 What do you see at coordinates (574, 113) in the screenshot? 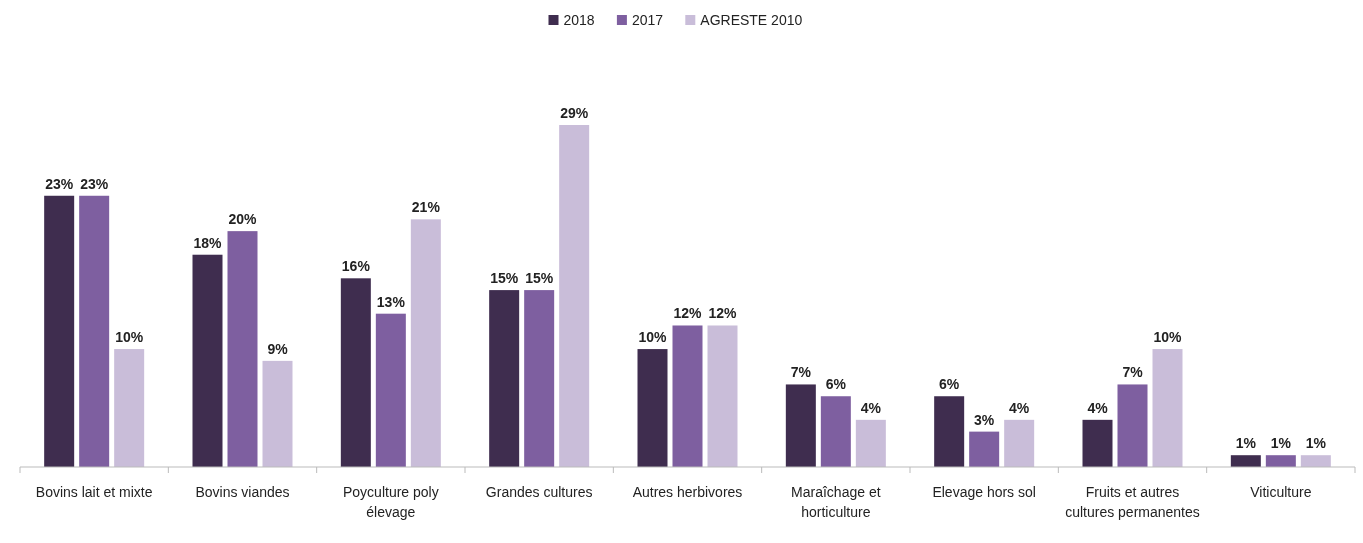
I see `data-label: 29%` at bounding box center [574, 113].